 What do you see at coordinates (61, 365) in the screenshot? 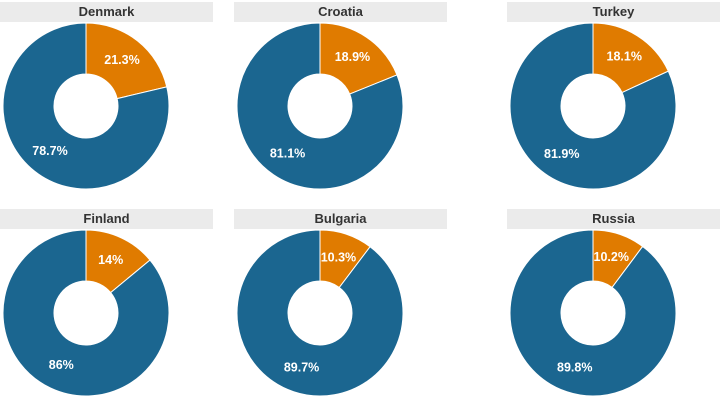
I see `slice-label-finland-1: 86%` at bounding box center [61, 365].